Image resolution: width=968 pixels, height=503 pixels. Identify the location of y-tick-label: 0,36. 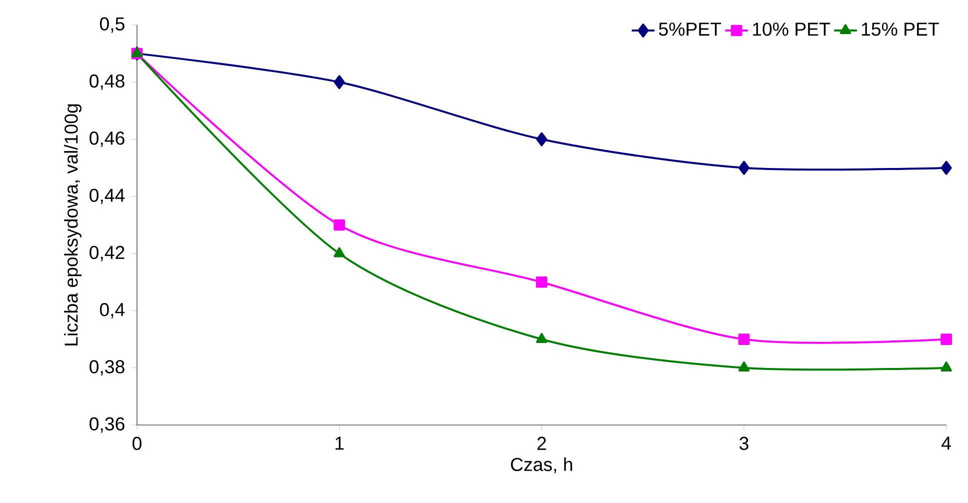
(107, 425).